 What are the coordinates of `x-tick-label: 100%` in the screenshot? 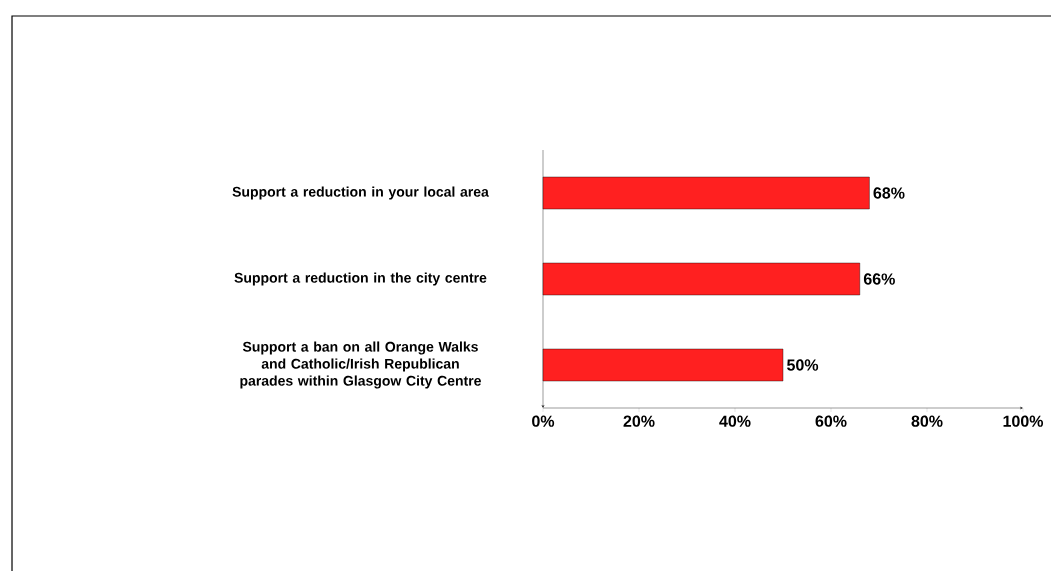 It's located at (1023, 421).